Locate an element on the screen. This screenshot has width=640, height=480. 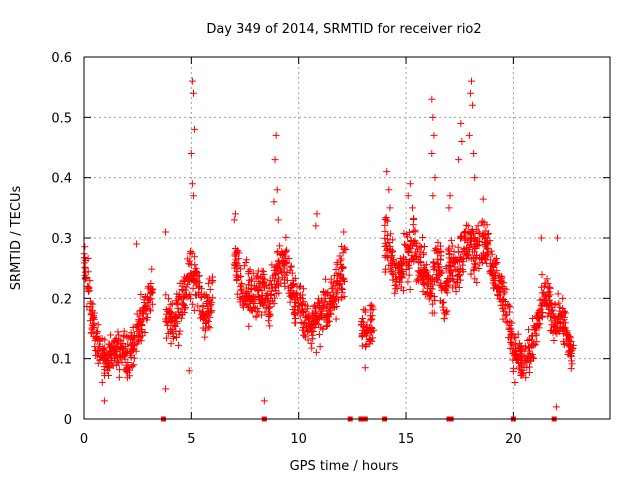
y-tick-label: 0.2 is located at coordinates (61, 299).